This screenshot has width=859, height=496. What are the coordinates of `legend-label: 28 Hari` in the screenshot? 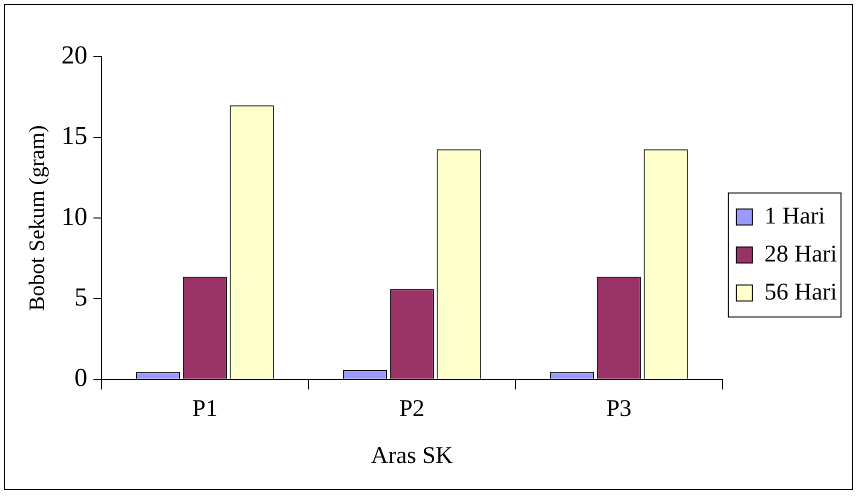 It's located at (801, 254).